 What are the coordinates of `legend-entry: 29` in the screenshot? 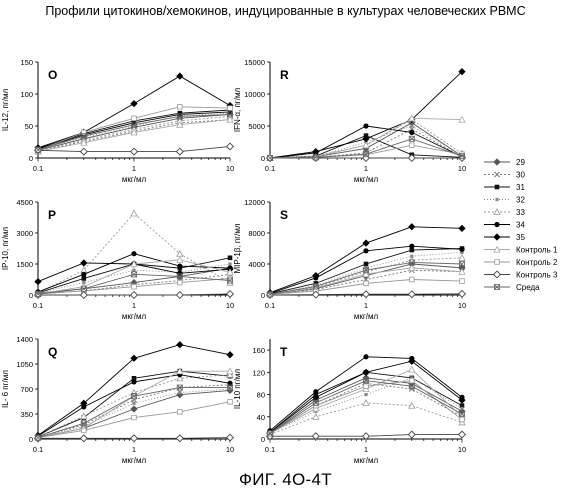 It's located at (504, 162).